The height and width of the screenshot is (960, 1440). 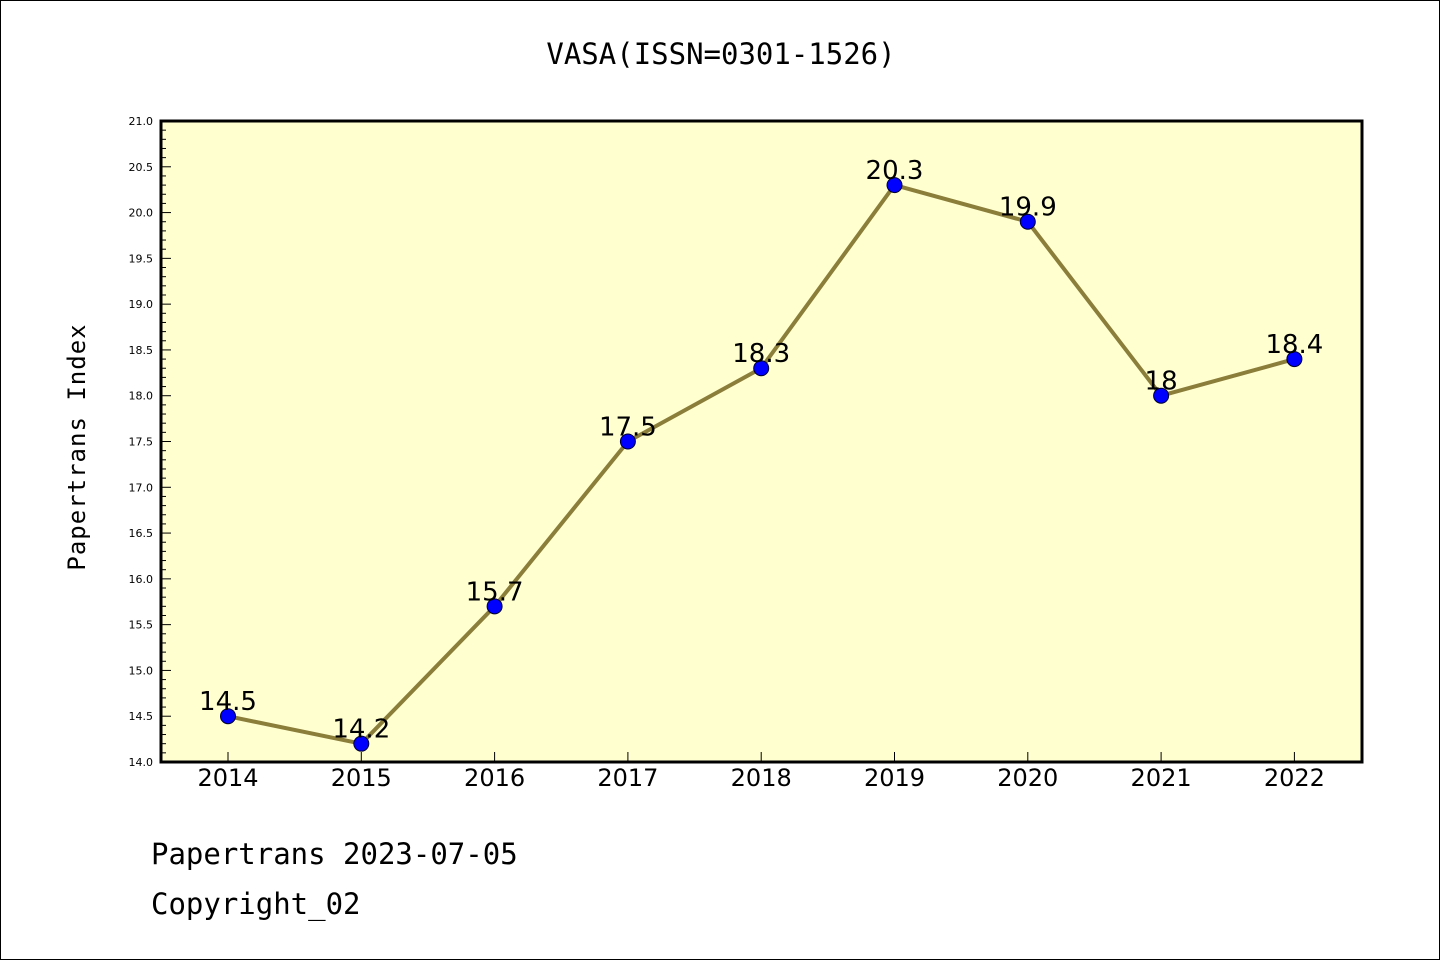 I want to click on x-tick-label: 2016, so click(x=494, y=778).